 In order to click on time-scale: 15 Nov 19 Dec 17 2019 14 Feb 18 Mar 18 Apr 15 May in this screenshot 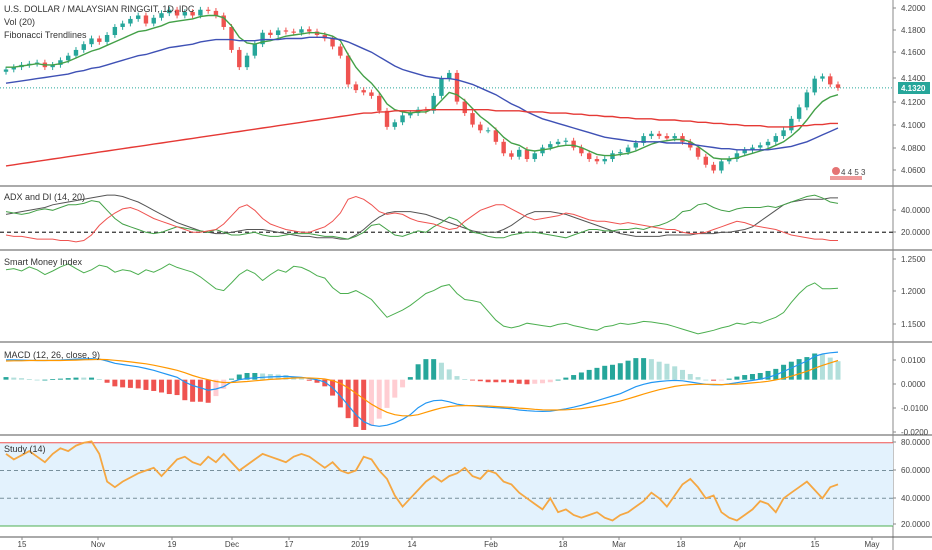, I will do `click(466, 542)`.